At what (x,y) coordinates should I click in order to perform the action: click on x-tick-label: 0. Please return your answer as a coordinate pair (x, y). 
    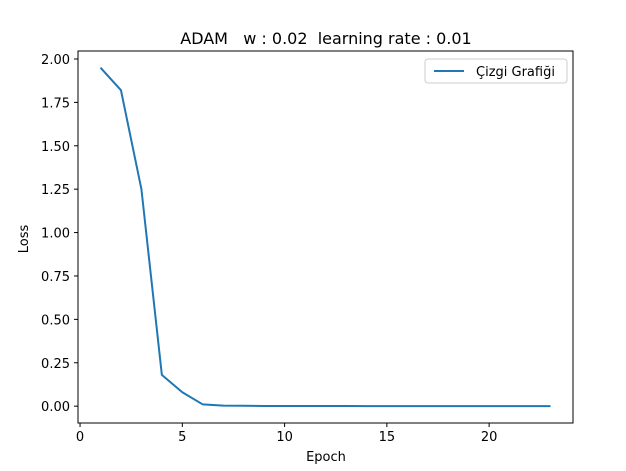
    Looking at the image, I should click on (80, 437).